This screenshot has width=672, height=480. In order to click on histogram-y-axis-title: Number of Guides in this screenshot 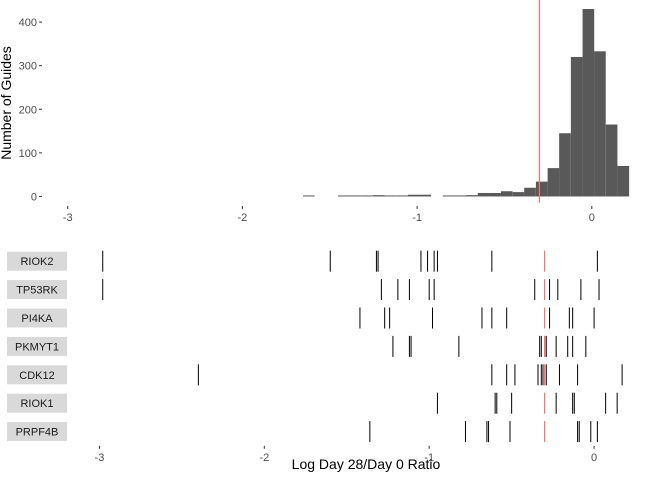, I will do `click(7, 103)`.